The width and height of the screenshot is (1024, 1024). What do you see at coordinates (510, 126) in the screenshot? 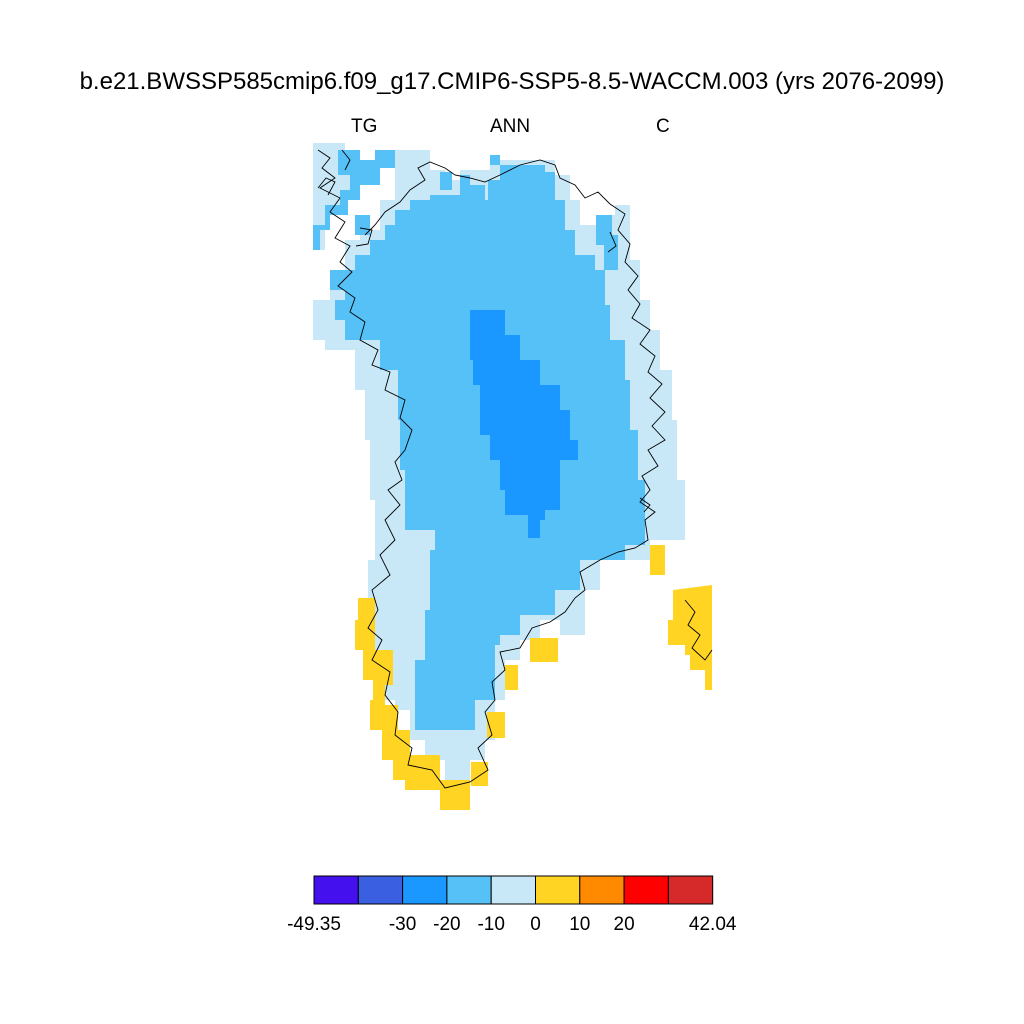
I see `center-string: ANN` at bounding box center [510, 126].